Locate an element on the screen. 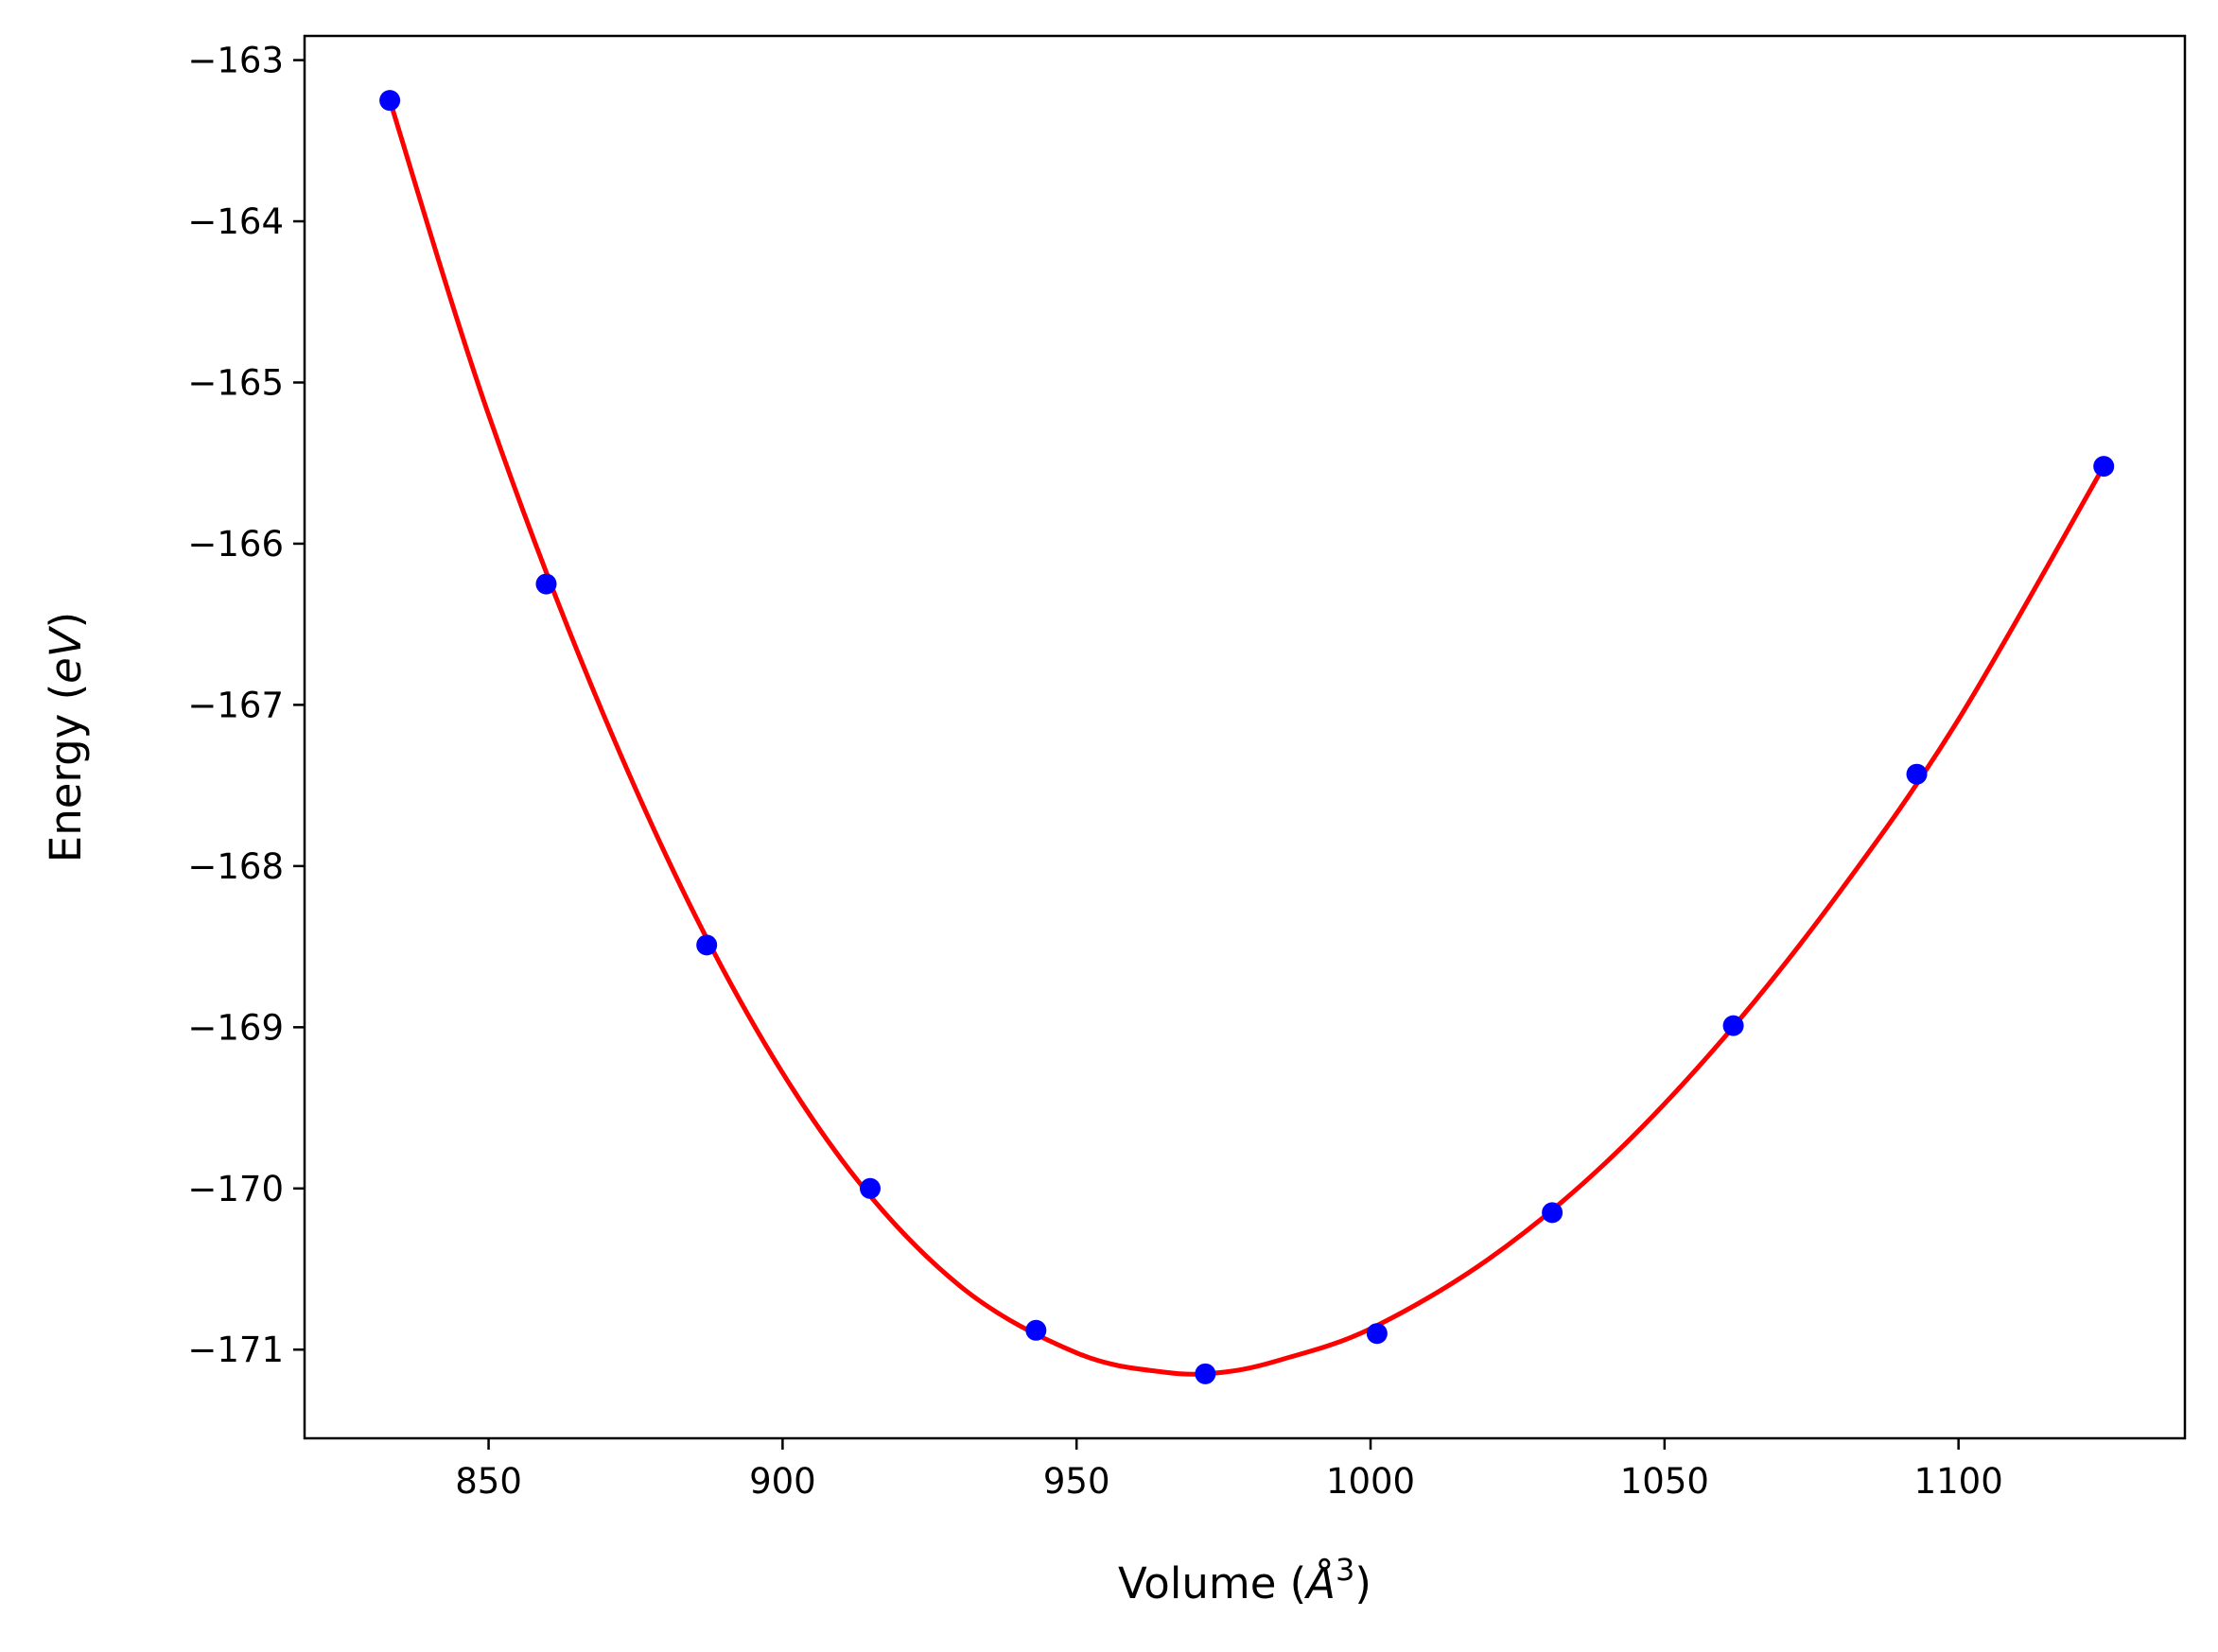  x-tick-label: 850 is located at coordinates (488, 1482).